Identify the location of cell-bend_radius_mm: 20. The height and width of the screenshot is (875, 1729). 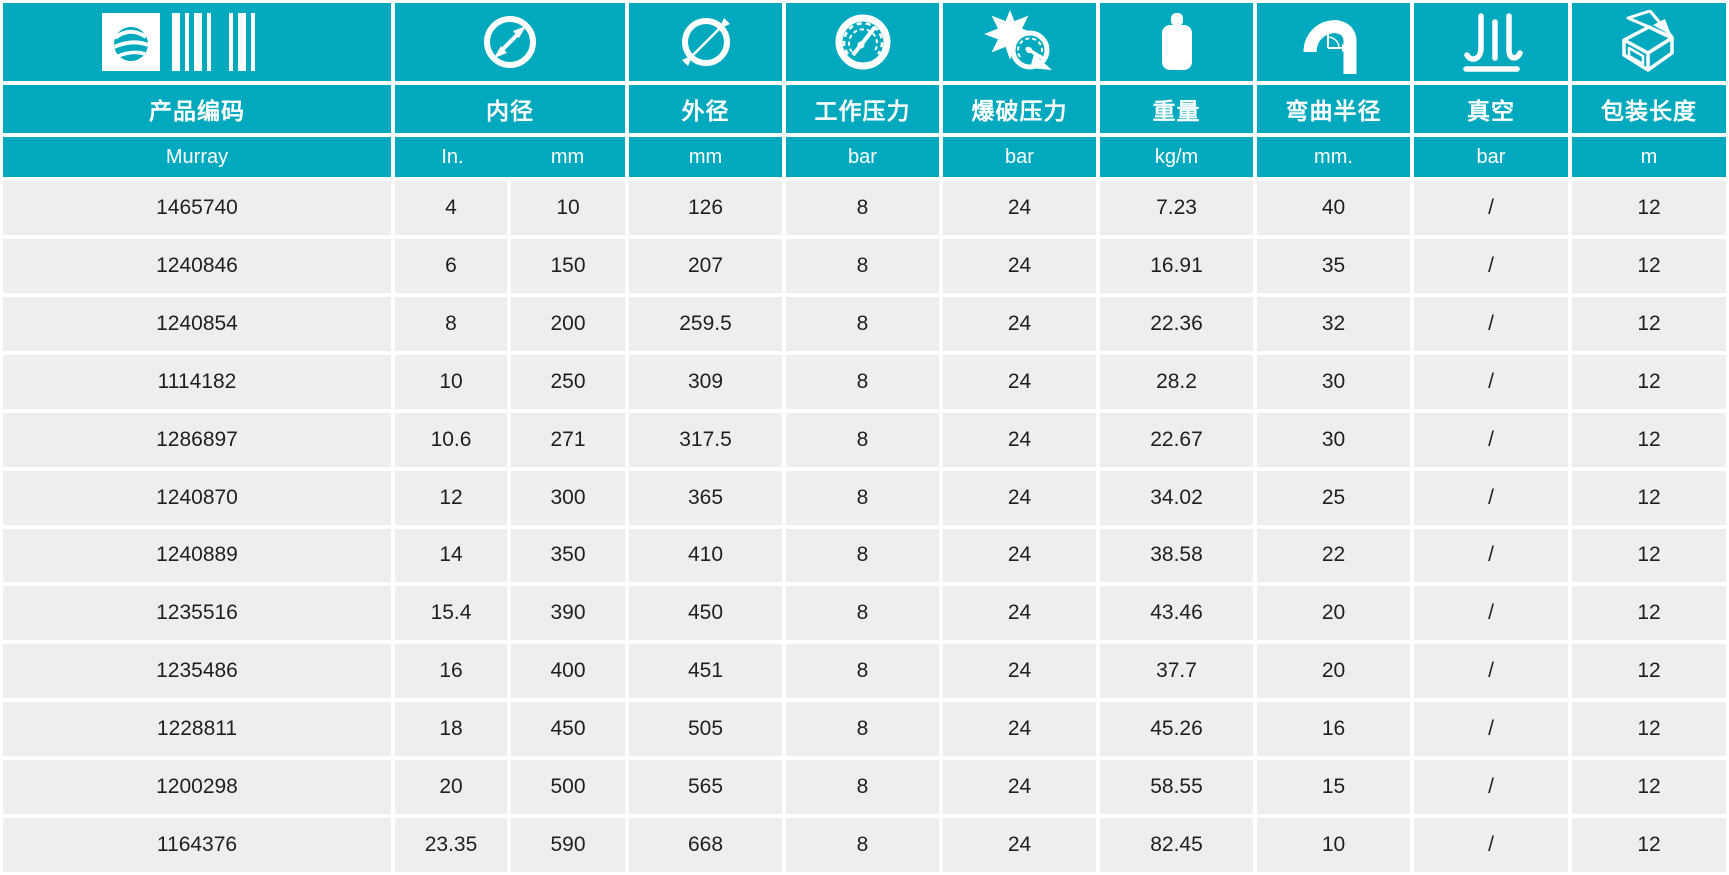
(1333, 613).